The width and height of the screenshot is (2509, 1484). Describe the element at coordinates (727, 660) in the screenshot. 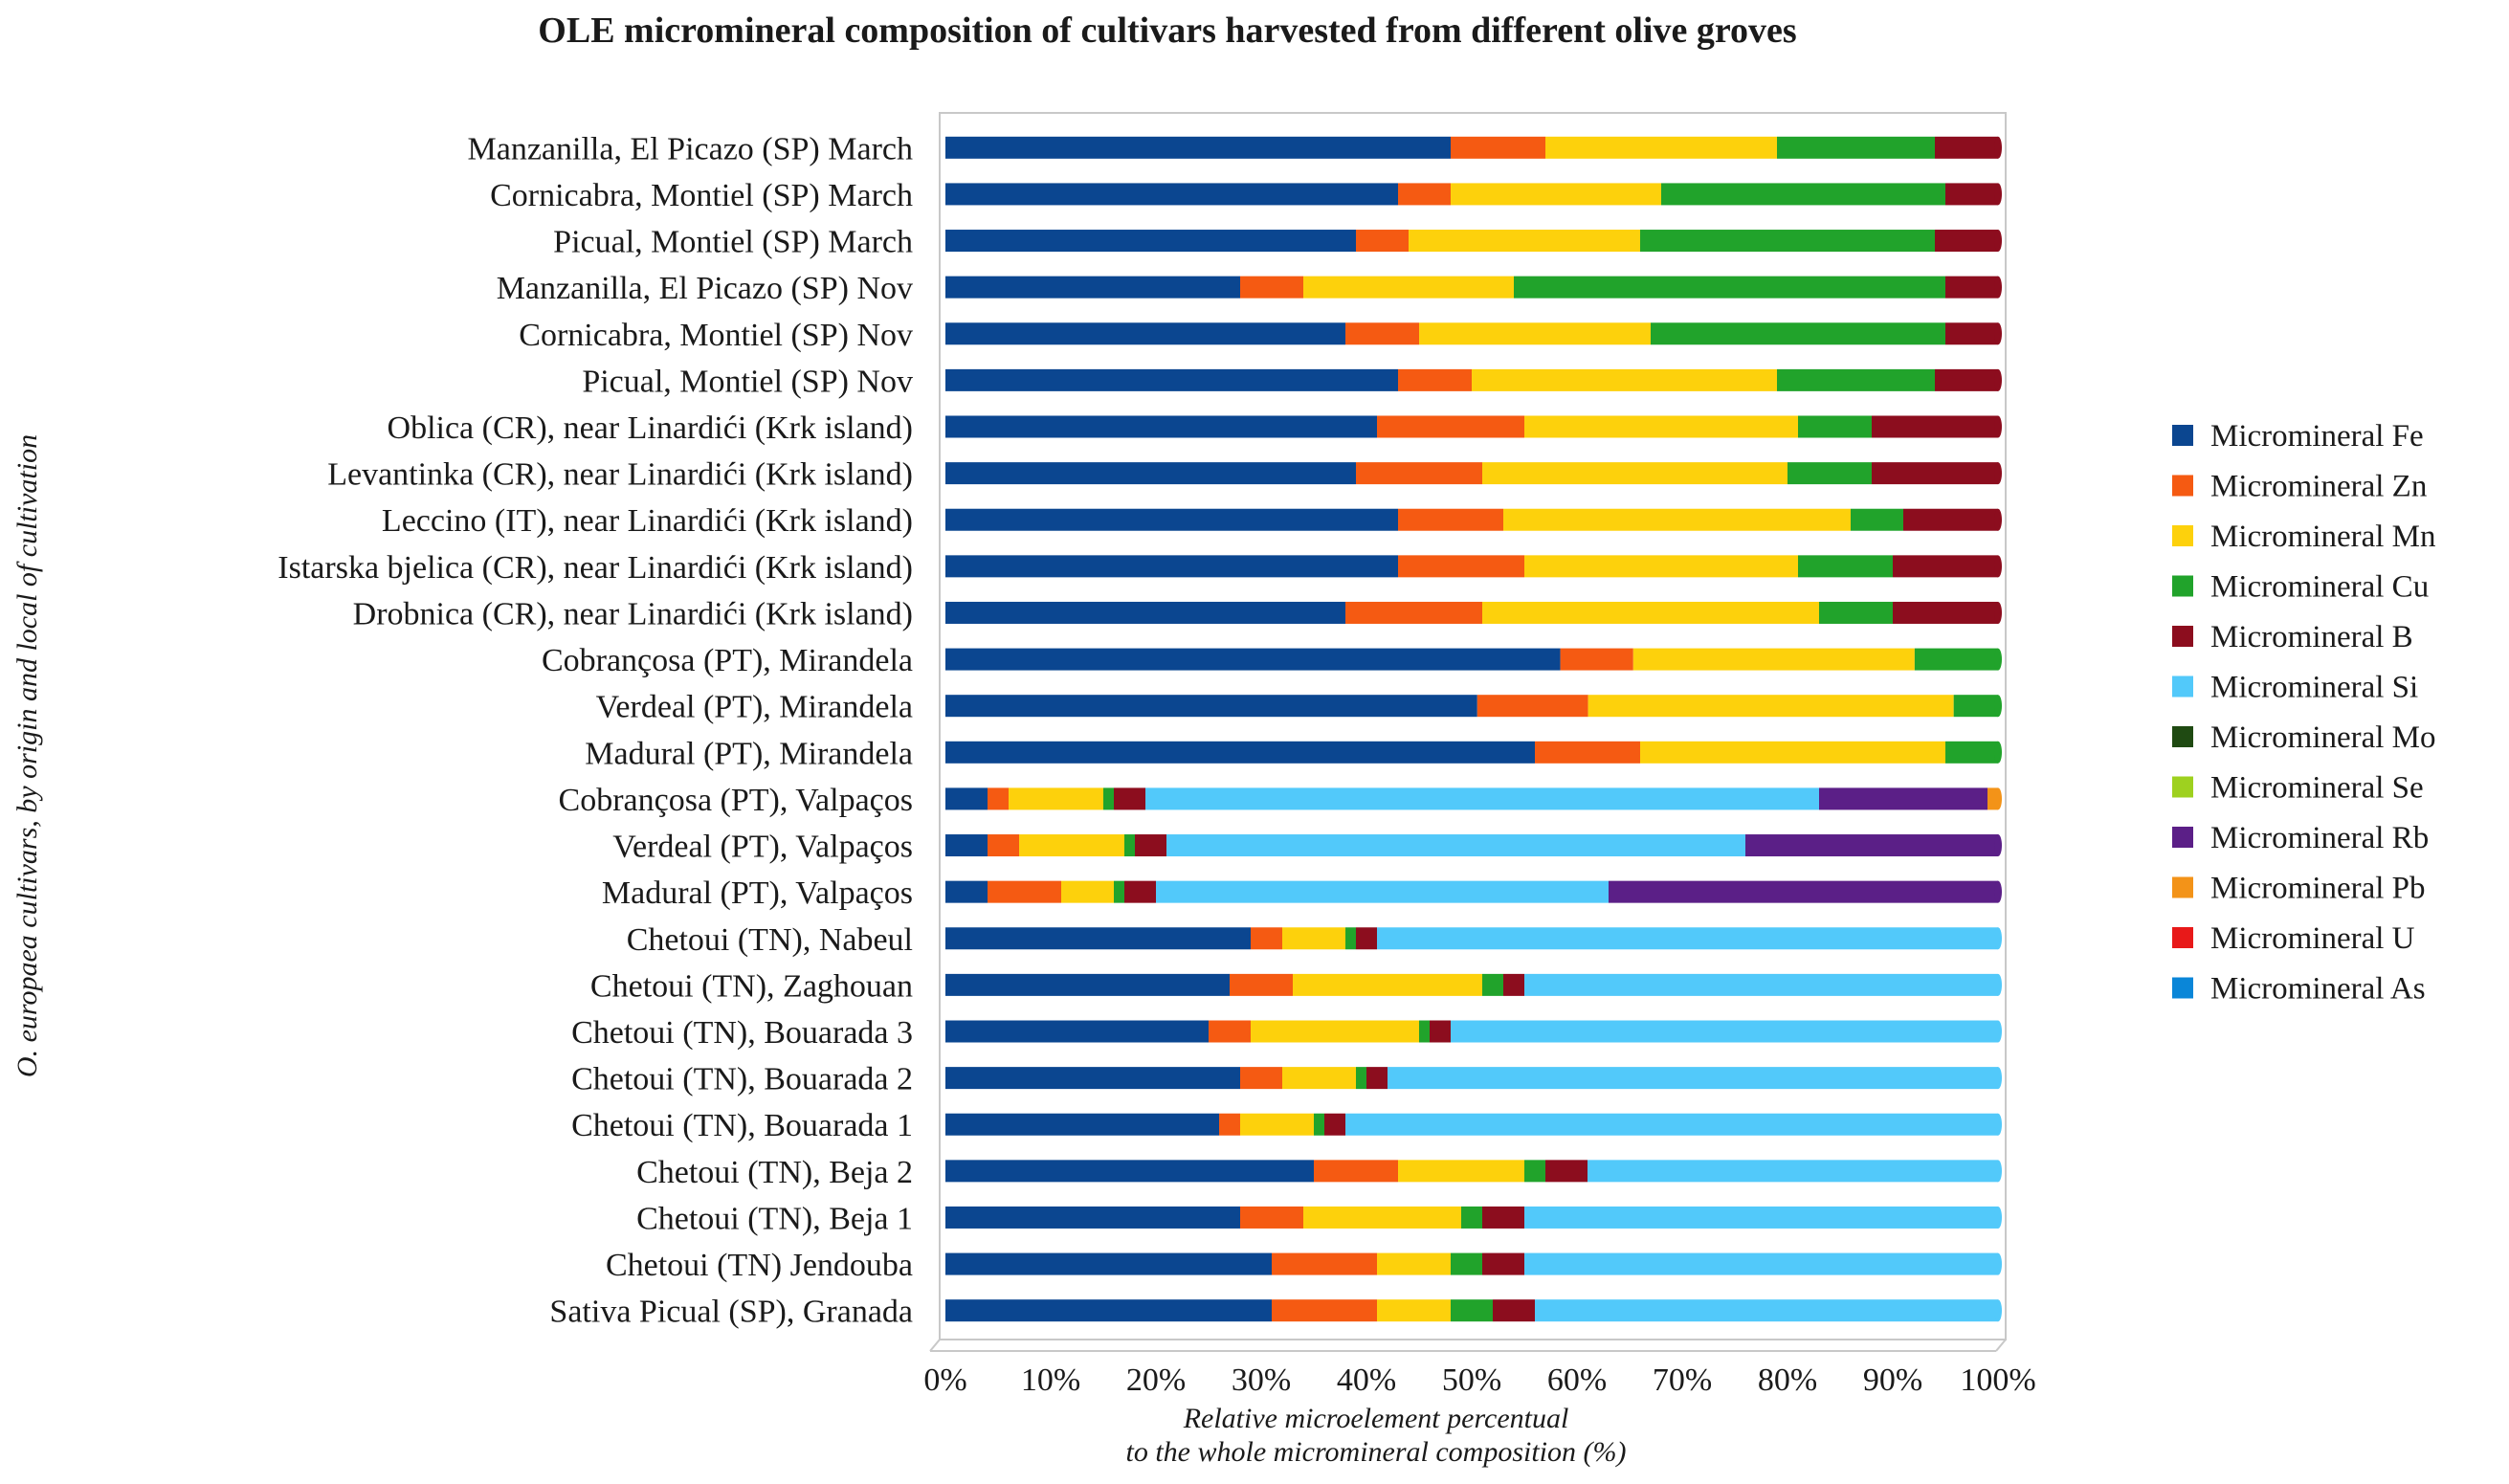

I see `category-label: Cobrançosa (PT), Mirandela` at that location.